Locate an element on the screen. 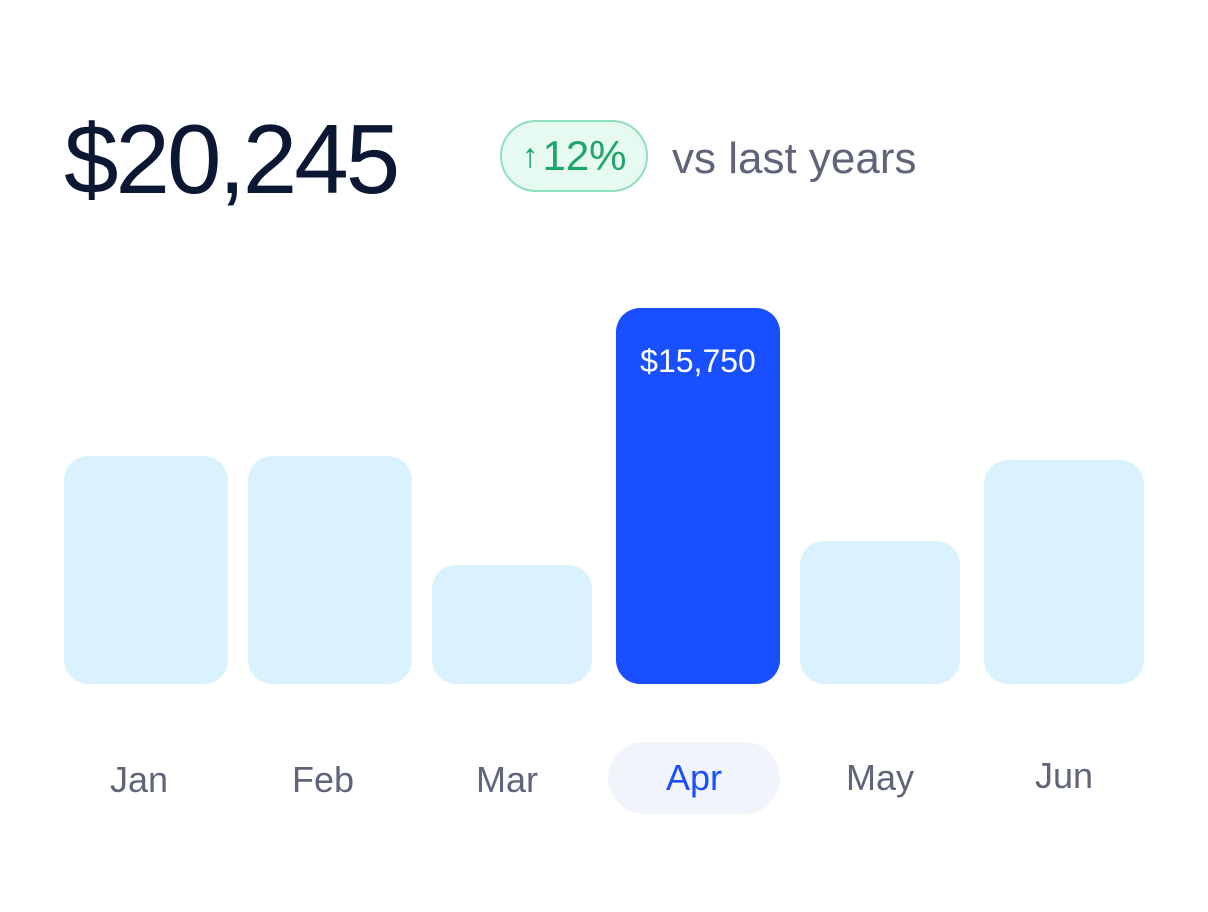  bar-jan is located at coordinates (146, 570).